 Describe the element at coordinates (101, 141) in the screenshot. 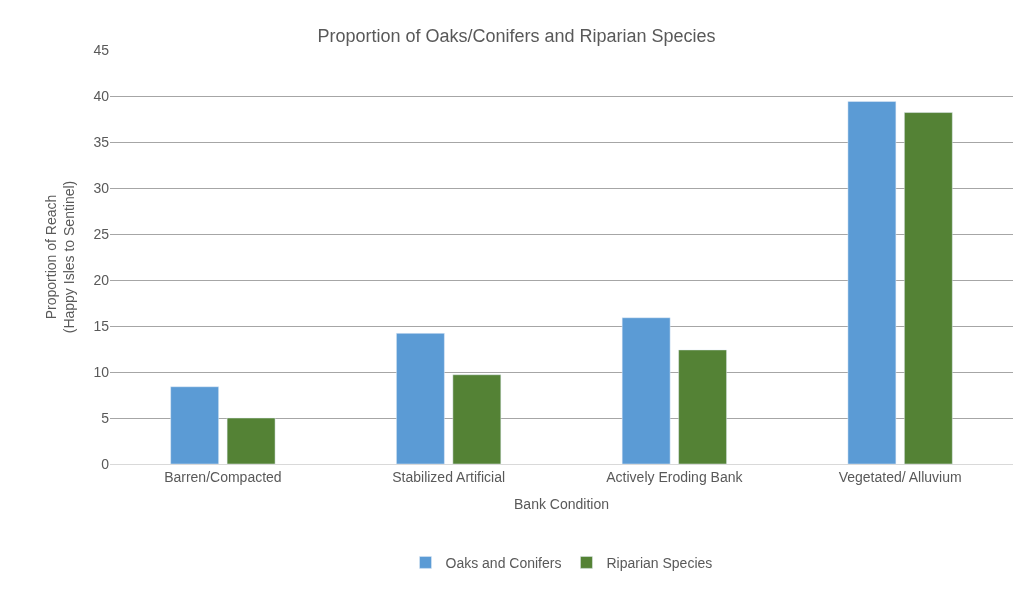

I see `y-tick-label: 35` at that location.